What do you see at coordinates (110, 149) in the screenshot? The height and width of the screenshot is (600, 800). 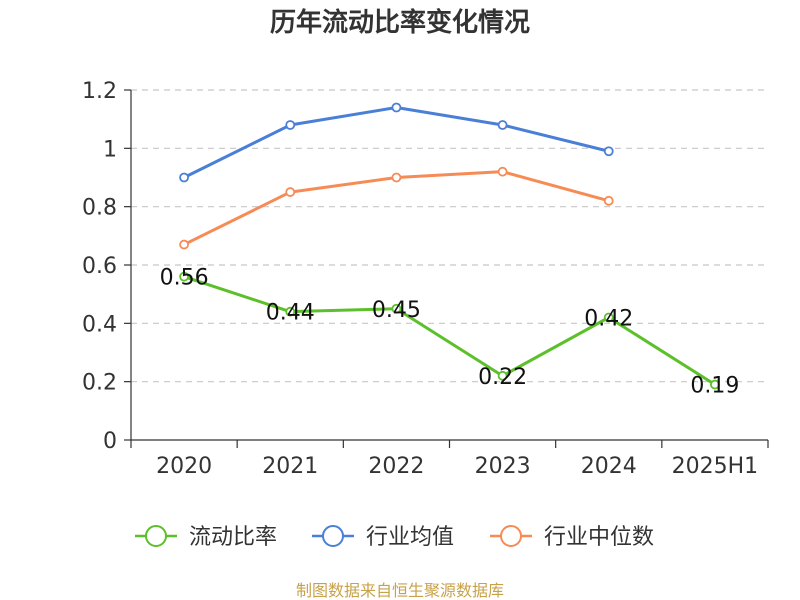 I see `y-tick-label: 1` at bounding box center [110, 149].